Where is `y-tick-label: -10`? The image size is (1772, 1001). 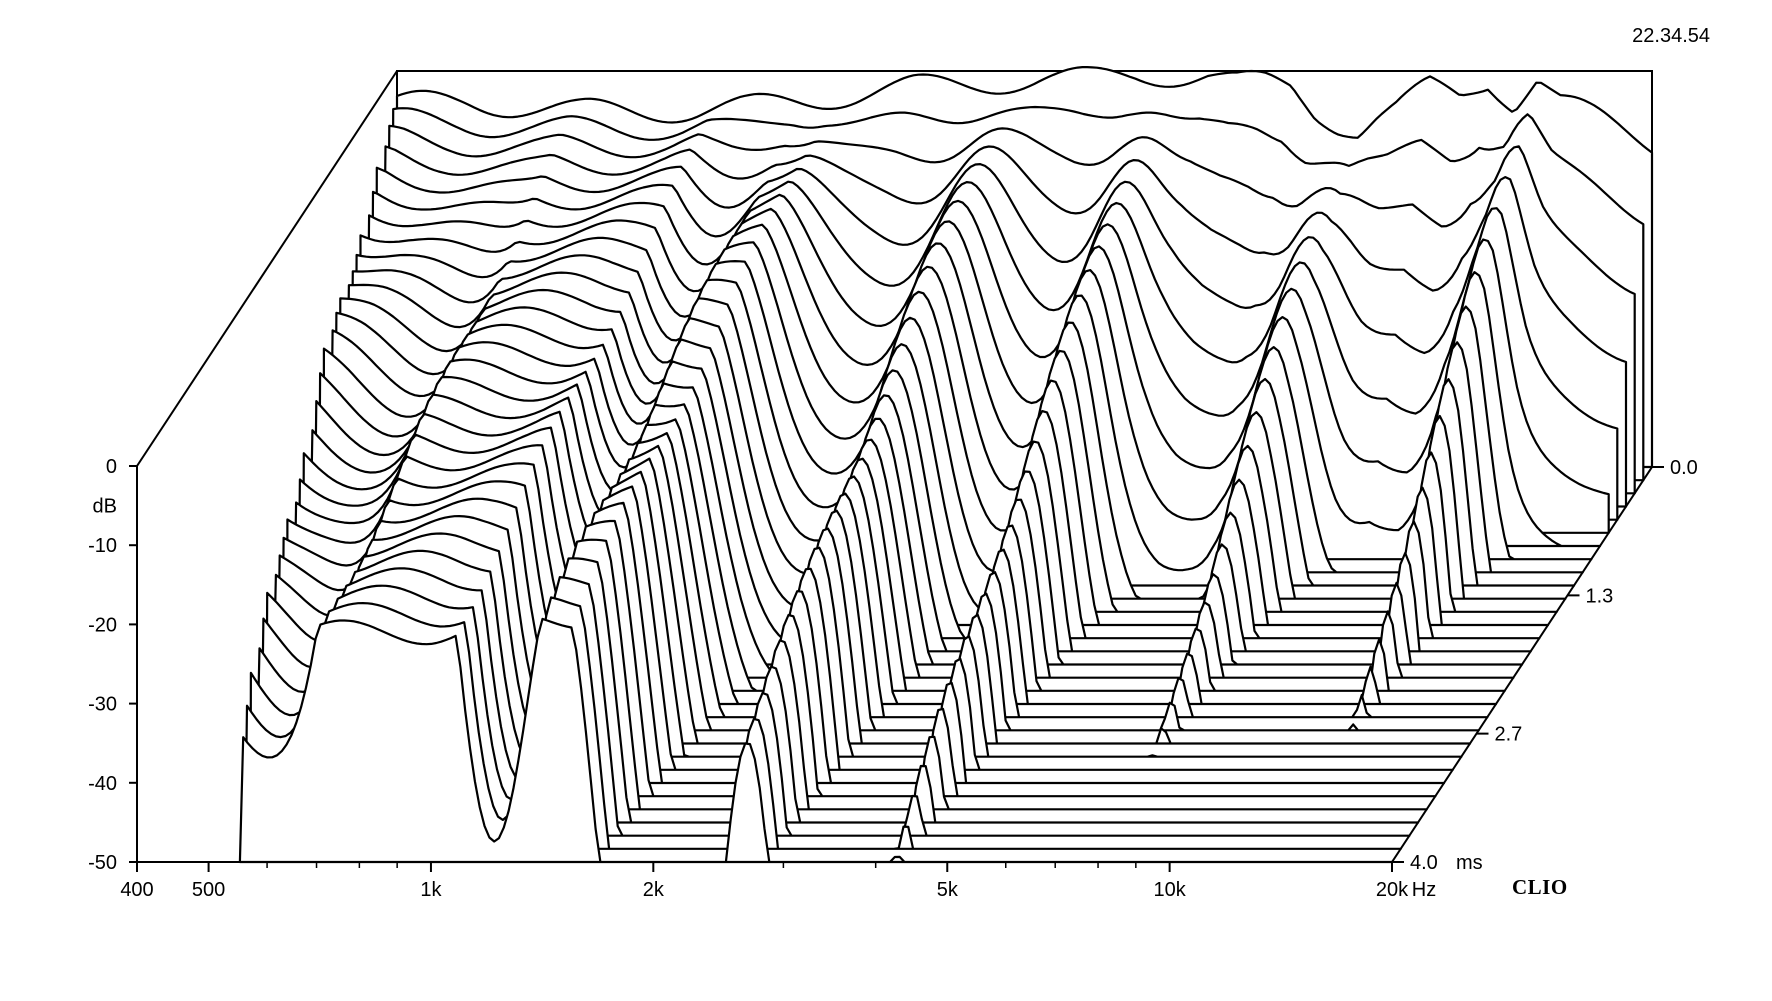 y-tick-label: -10 is located at coordinates (102, 546).